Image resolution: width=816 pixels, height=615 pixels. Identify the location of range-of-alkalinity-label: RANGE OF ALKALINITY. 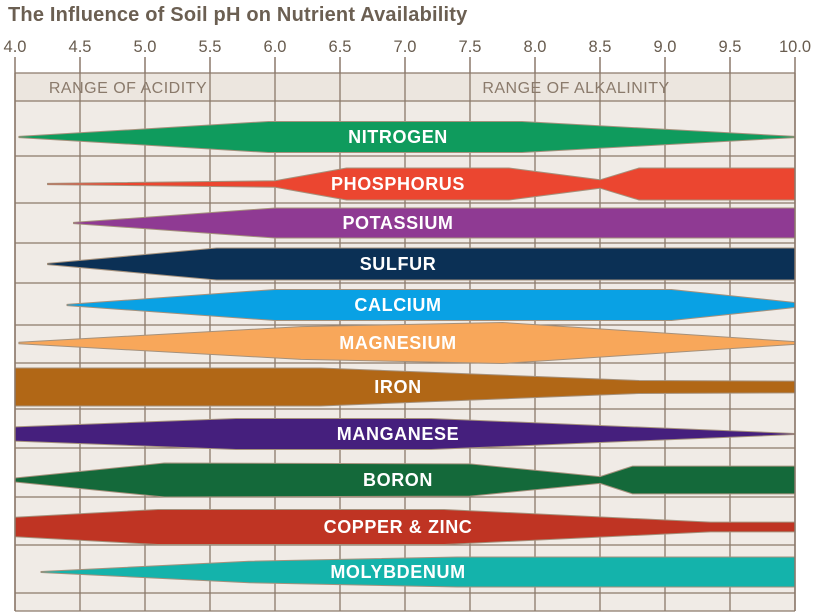
(575, 88).